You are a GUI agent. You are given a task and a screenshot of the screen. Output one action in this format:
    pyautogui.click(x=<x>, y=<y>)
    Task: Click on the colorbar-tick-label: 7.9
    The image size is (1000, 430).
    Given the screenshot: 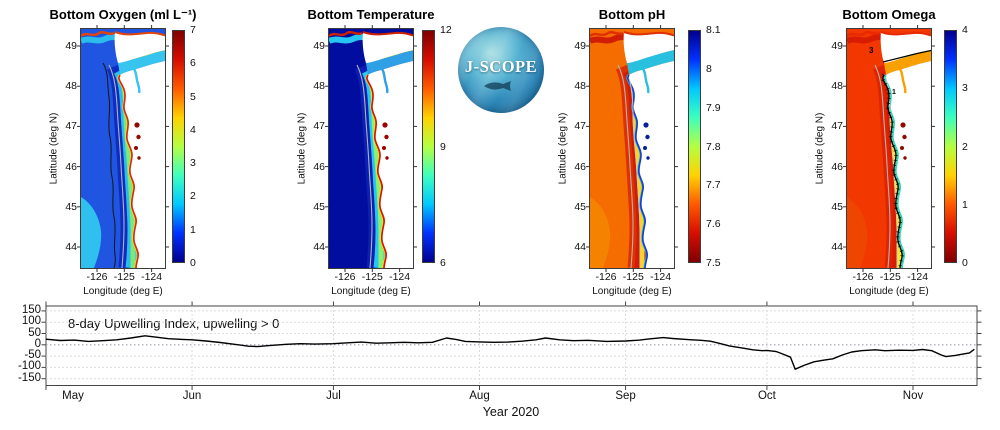 What is the action you would take?
    pyautogui.click(x=713, y=107)
    